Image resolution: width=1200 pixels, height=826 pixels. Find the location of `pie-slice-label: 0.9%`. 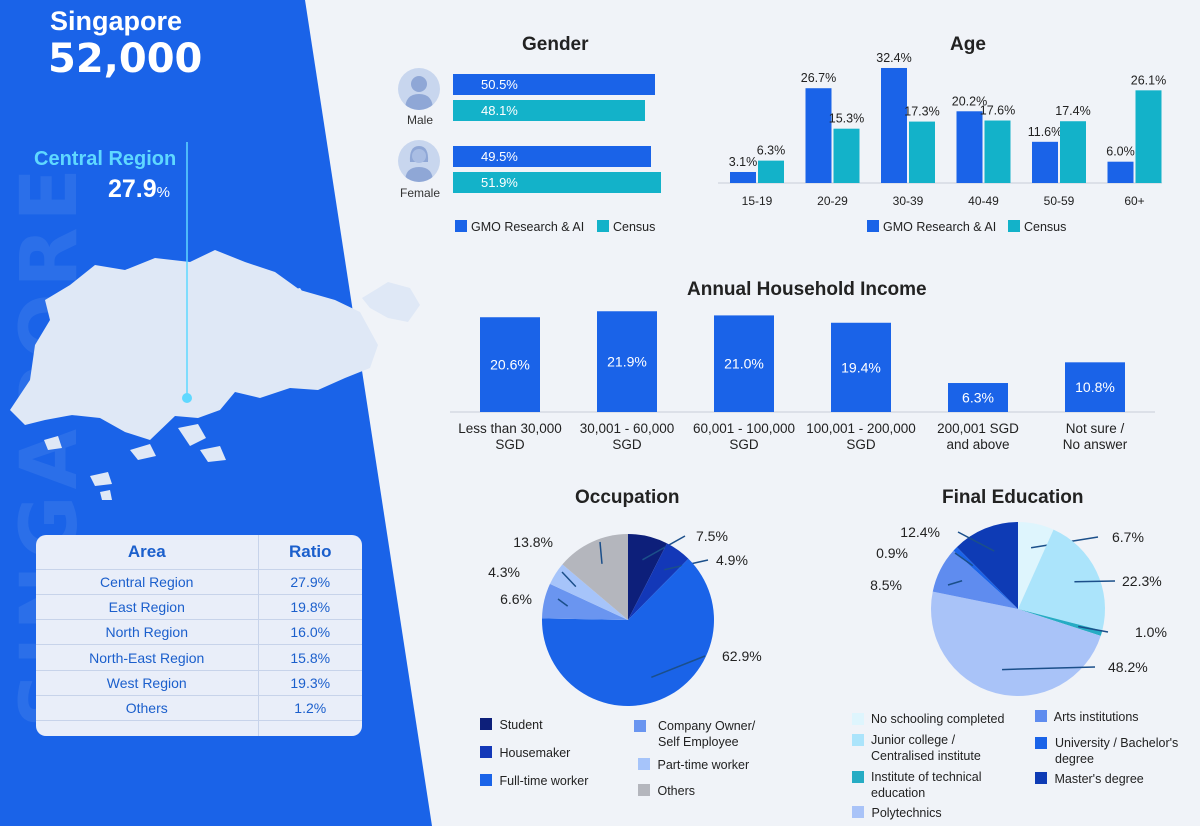

pie-slice-label: 0.9% is located at coordinates (892, 553).